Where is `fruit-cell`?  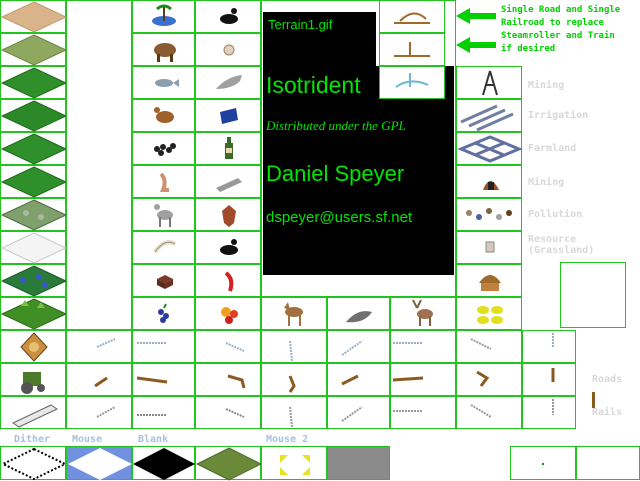 fruit-cell is located at coordinates (163, 313).